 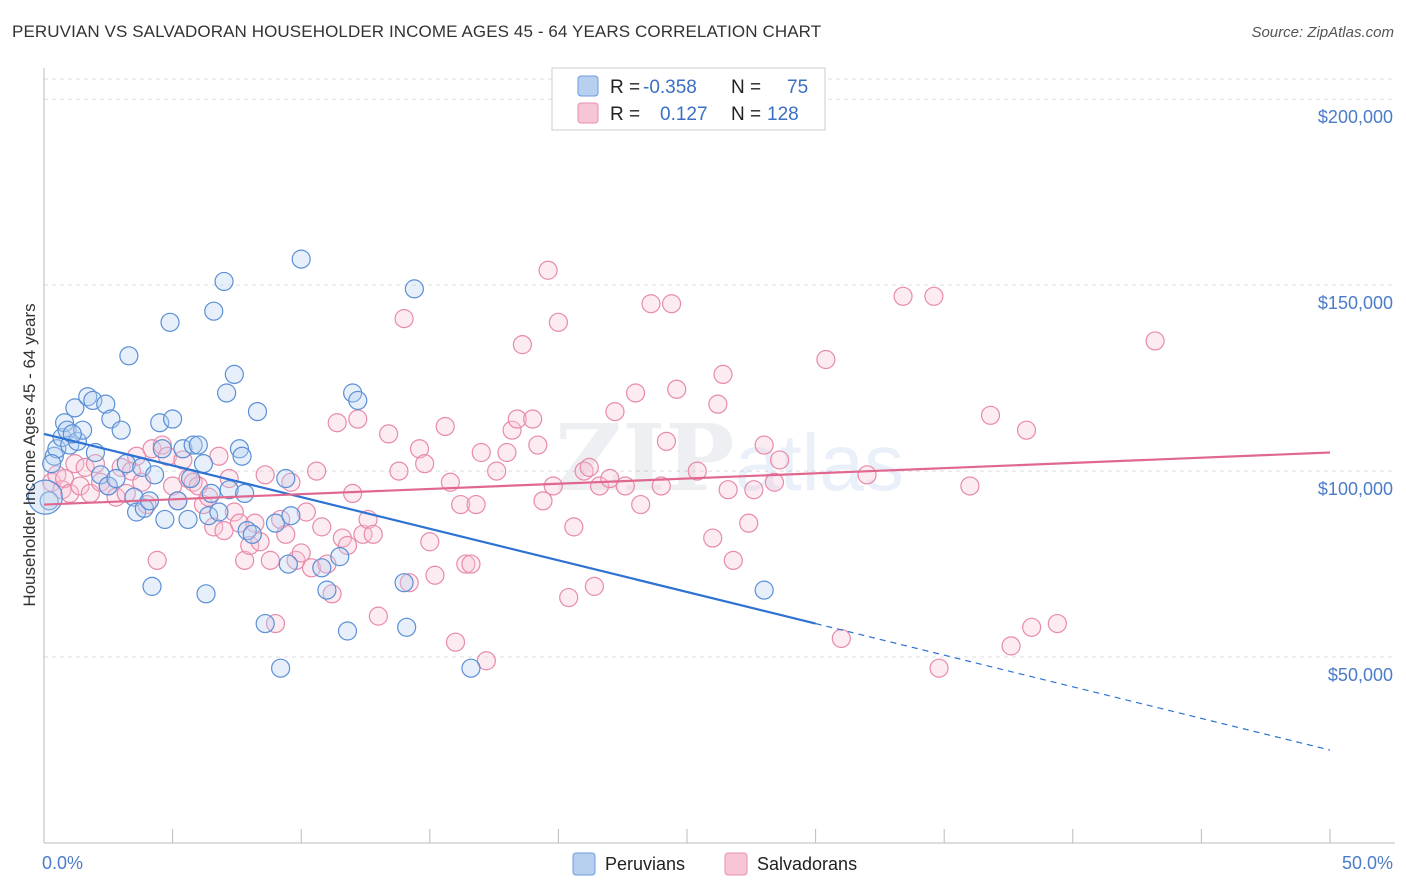 What do you see at coordinates (807, 864) in the screenshot?
I see `bottom-legend-salvadorans: Salvadorans` at bounding box center [807, 864].